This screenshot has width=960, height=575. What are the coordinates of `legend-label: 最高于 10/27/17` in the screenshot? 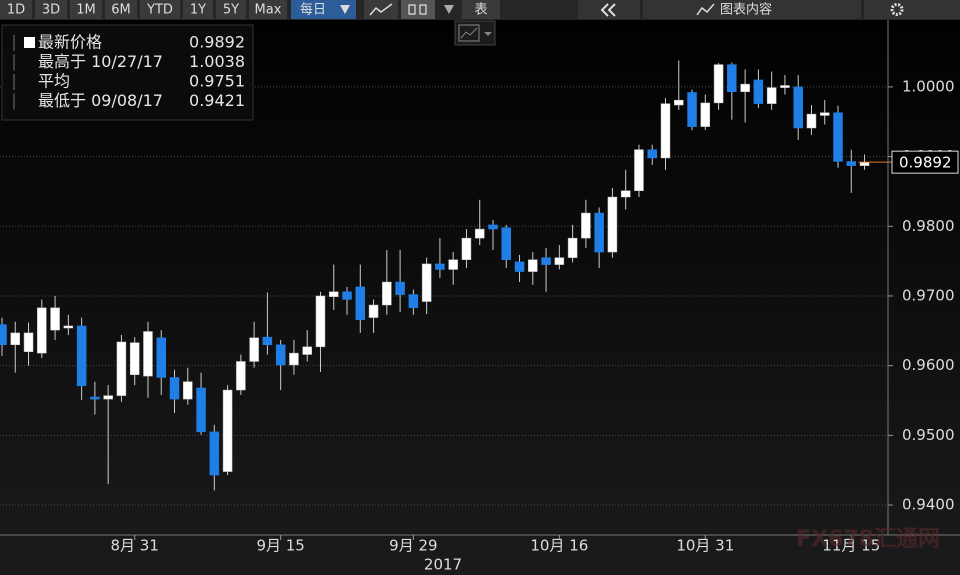 It's located at (100, 61).